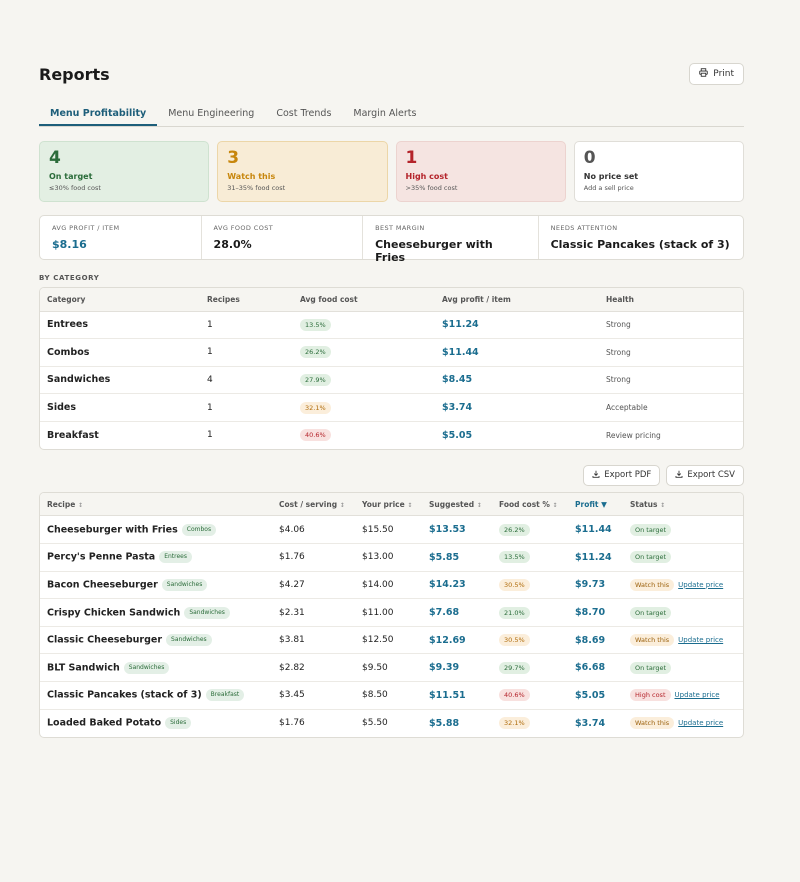  Describe the element at coordinates (457, 504) in the screenshot. I see `column-header-suggested: Suggested ↕` at that location.